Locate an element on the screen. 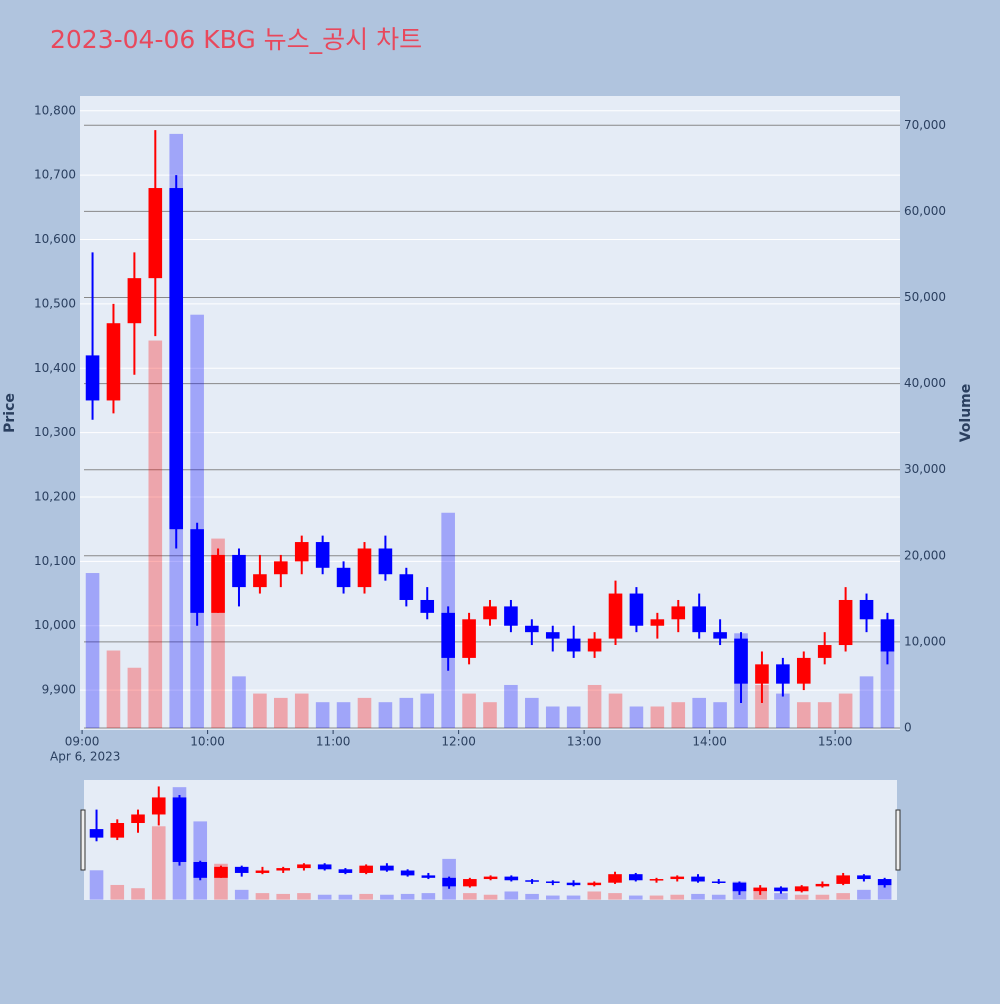 The image size is (1000, 1004). y2-tick-label: 20,000 is located at coordinates (925, 555).